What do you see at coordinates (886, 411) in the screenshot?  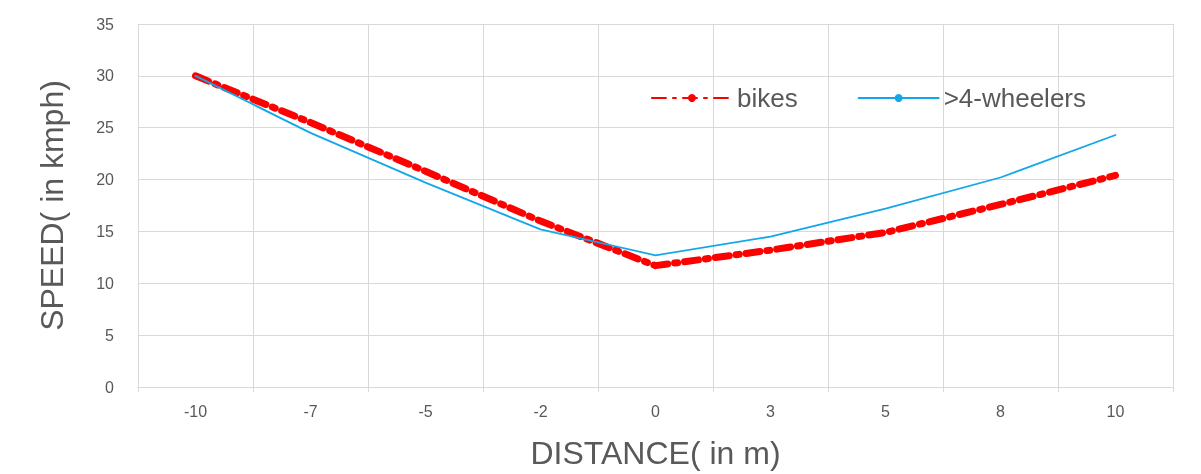 I see `x-tick-label: 5` at bounding box center [886, 411].